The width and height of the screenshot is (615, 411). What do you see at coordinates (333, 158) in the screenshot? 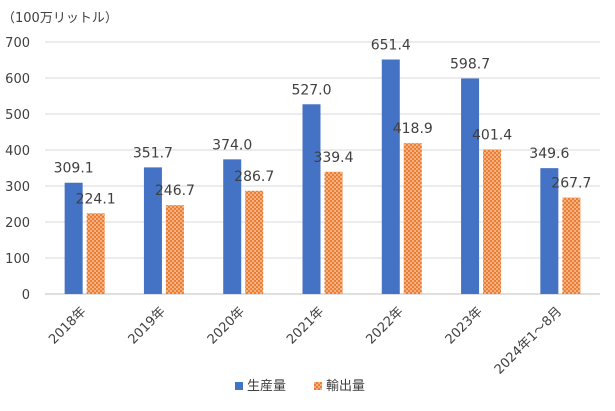
I see `data-label: 339.4` at bounding box center [333, 158].